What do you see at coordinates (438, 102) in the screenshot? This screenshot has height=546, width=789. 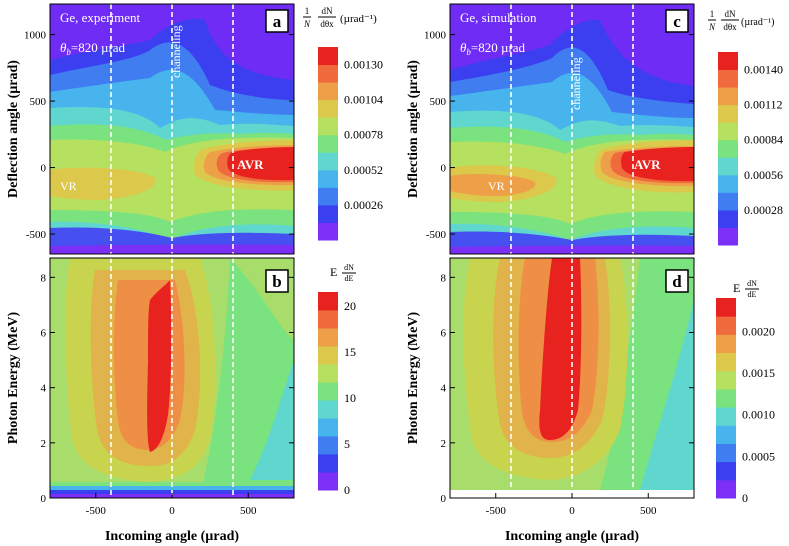 I see `y-tick-label: 500` at bounding box center [438, 102].